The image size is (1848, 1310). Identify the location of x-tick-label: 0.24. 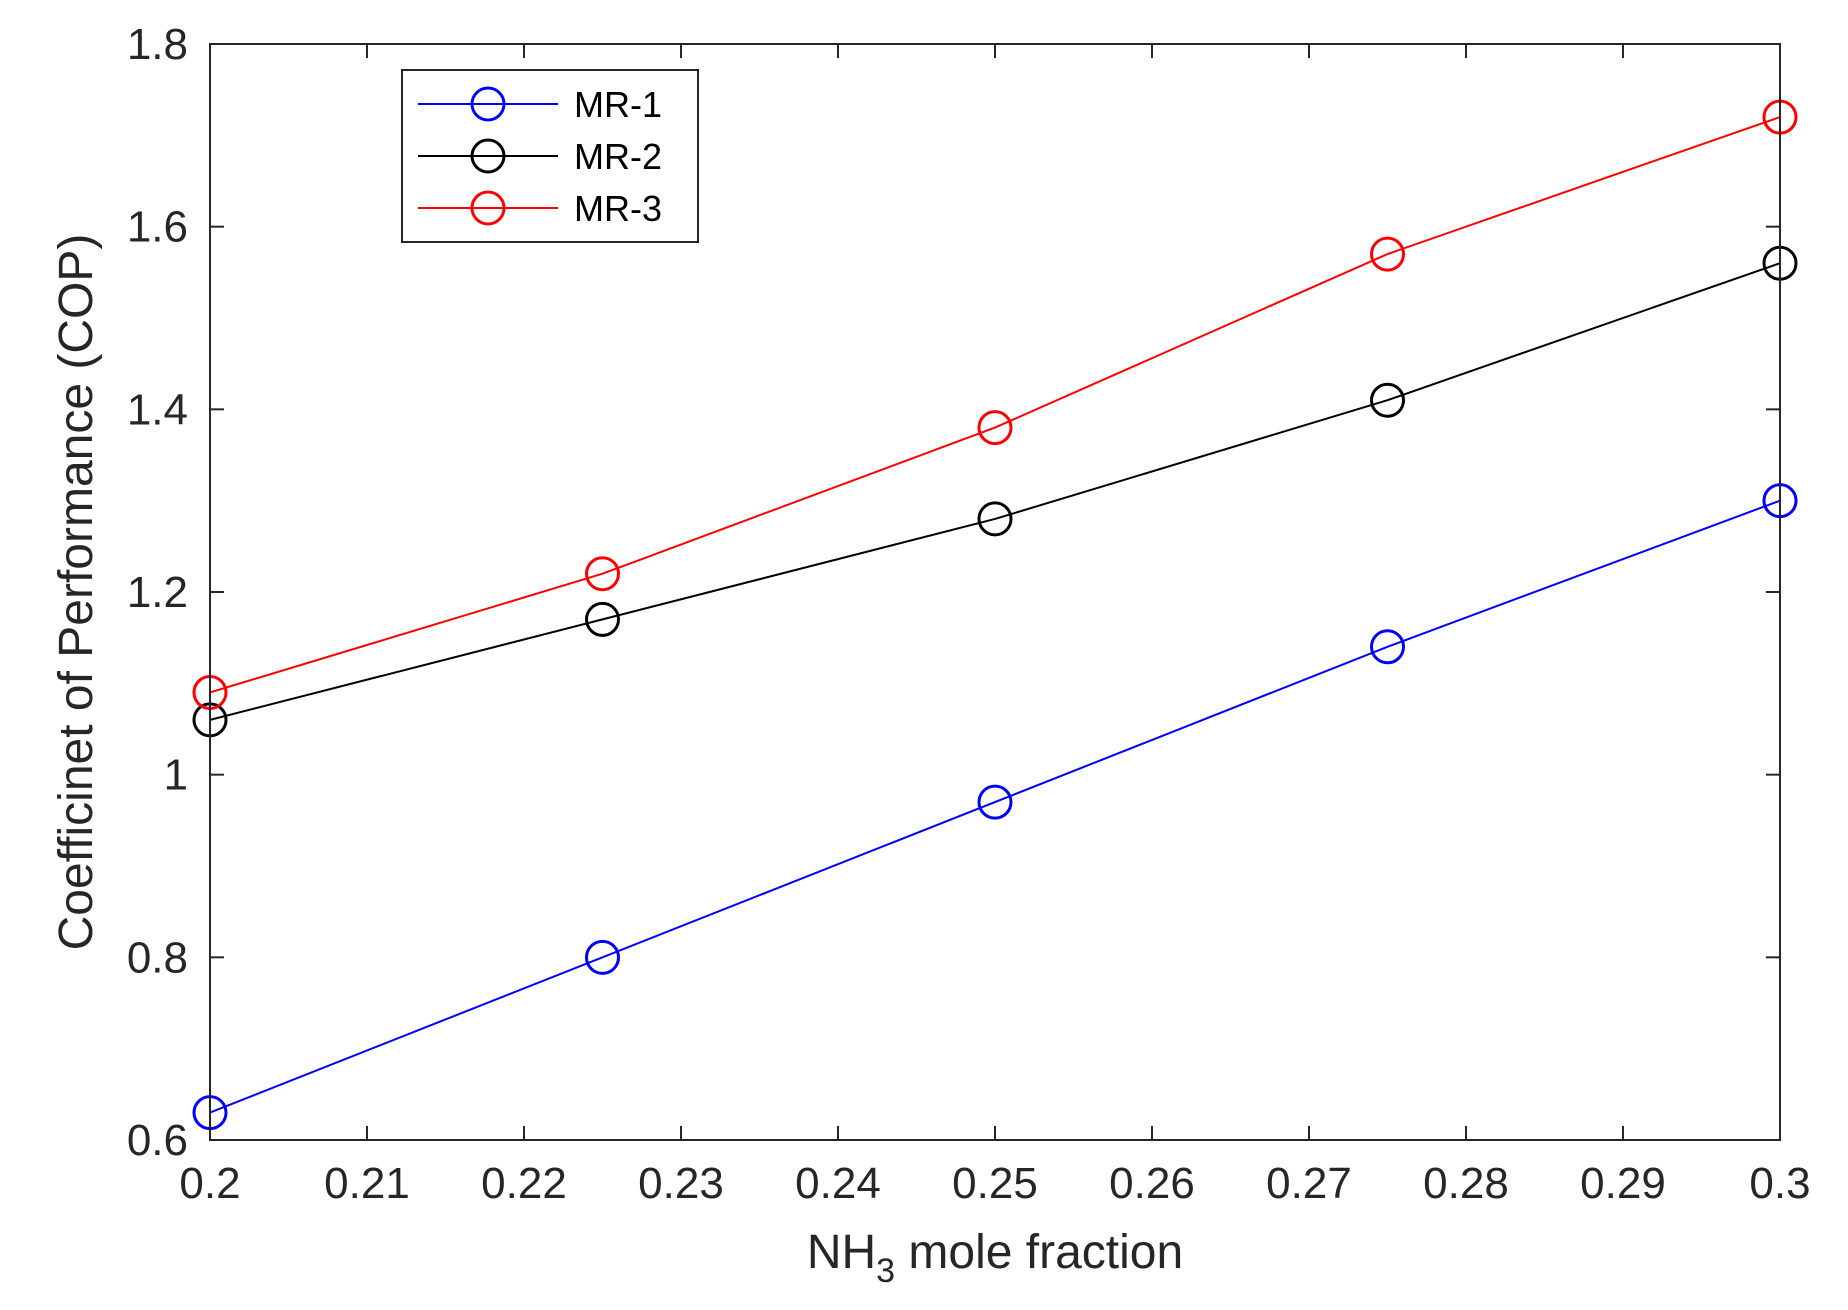
(838, 1183).